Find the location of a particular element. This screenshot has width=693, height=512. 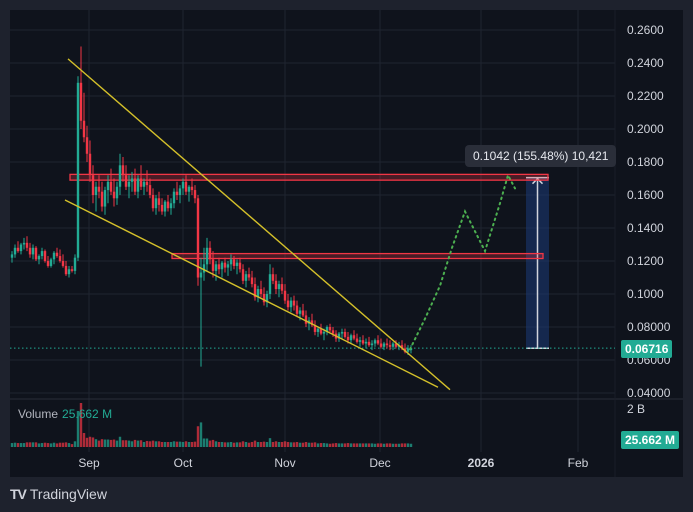

price-tick-label: 0.1400 is located at coordinates (645, 228).